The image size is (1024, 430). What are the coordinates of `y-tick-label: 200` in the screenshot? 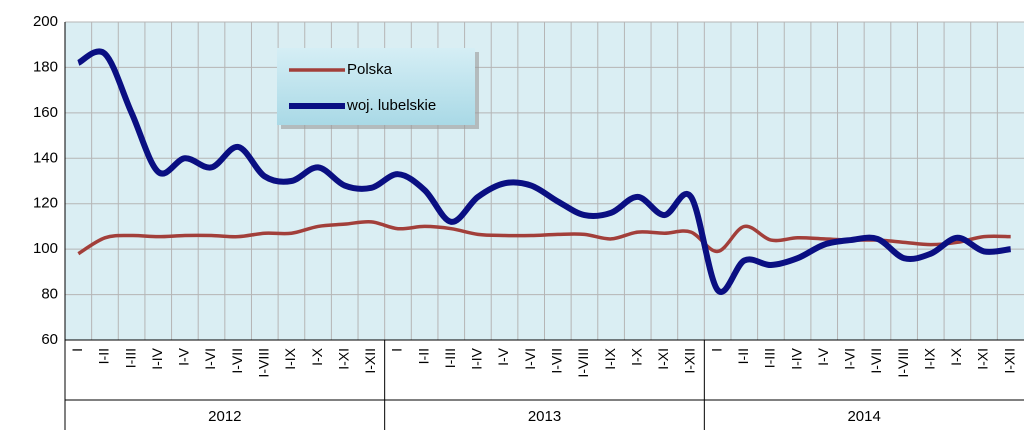 It's located at (45, 21).